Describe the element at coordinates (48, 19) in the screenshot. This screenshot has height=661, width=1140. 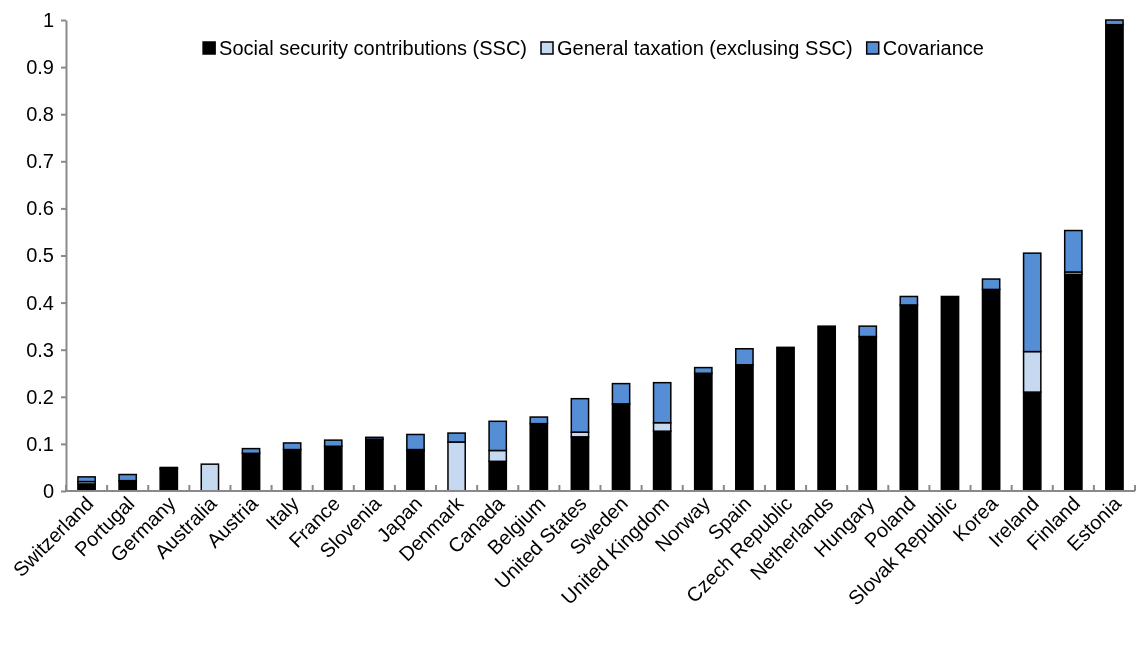
I see `y-tick-label: 1` at that location.